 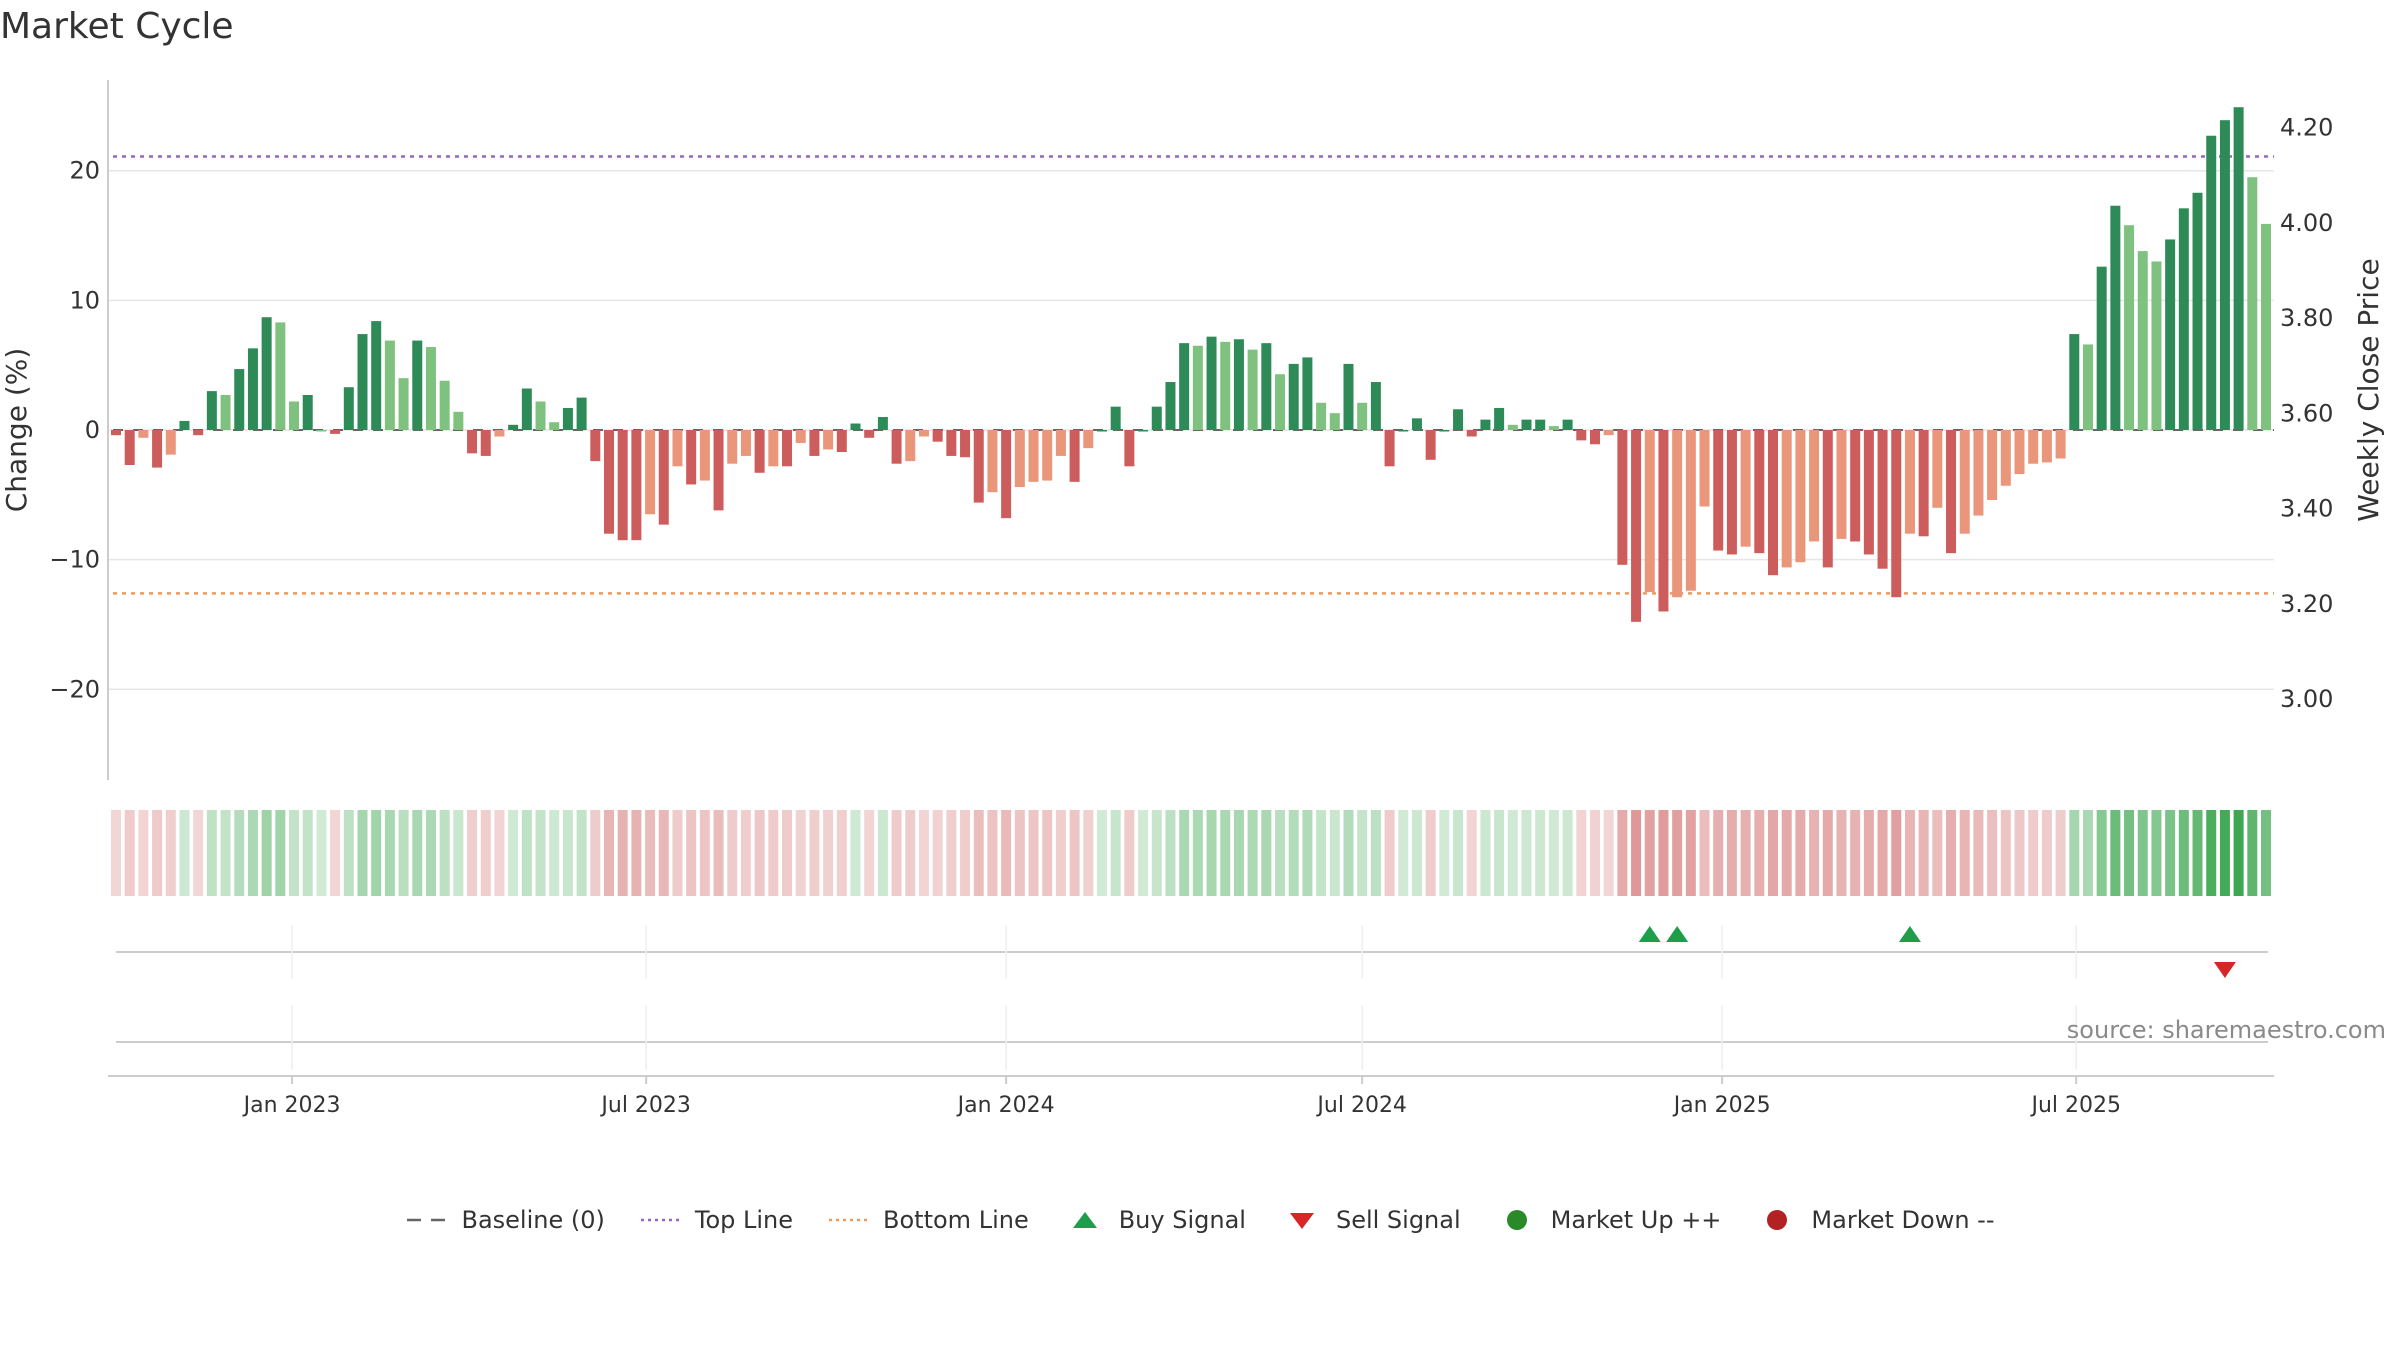 What do you see at coordinates (1721, 1105) in the screenshot?
I see `x-tick-label: Jan 2025` at bounding box center [1721, 1105].